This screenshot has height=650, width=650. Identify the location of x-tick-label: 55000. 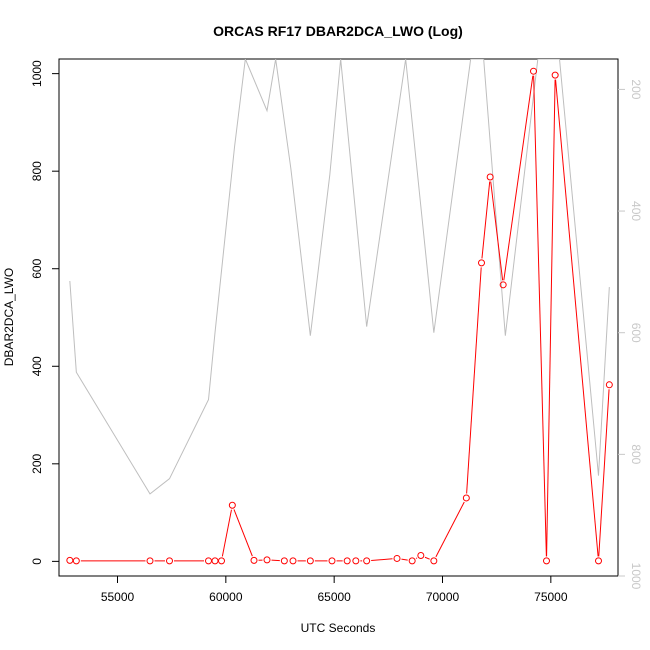
(118, 597).